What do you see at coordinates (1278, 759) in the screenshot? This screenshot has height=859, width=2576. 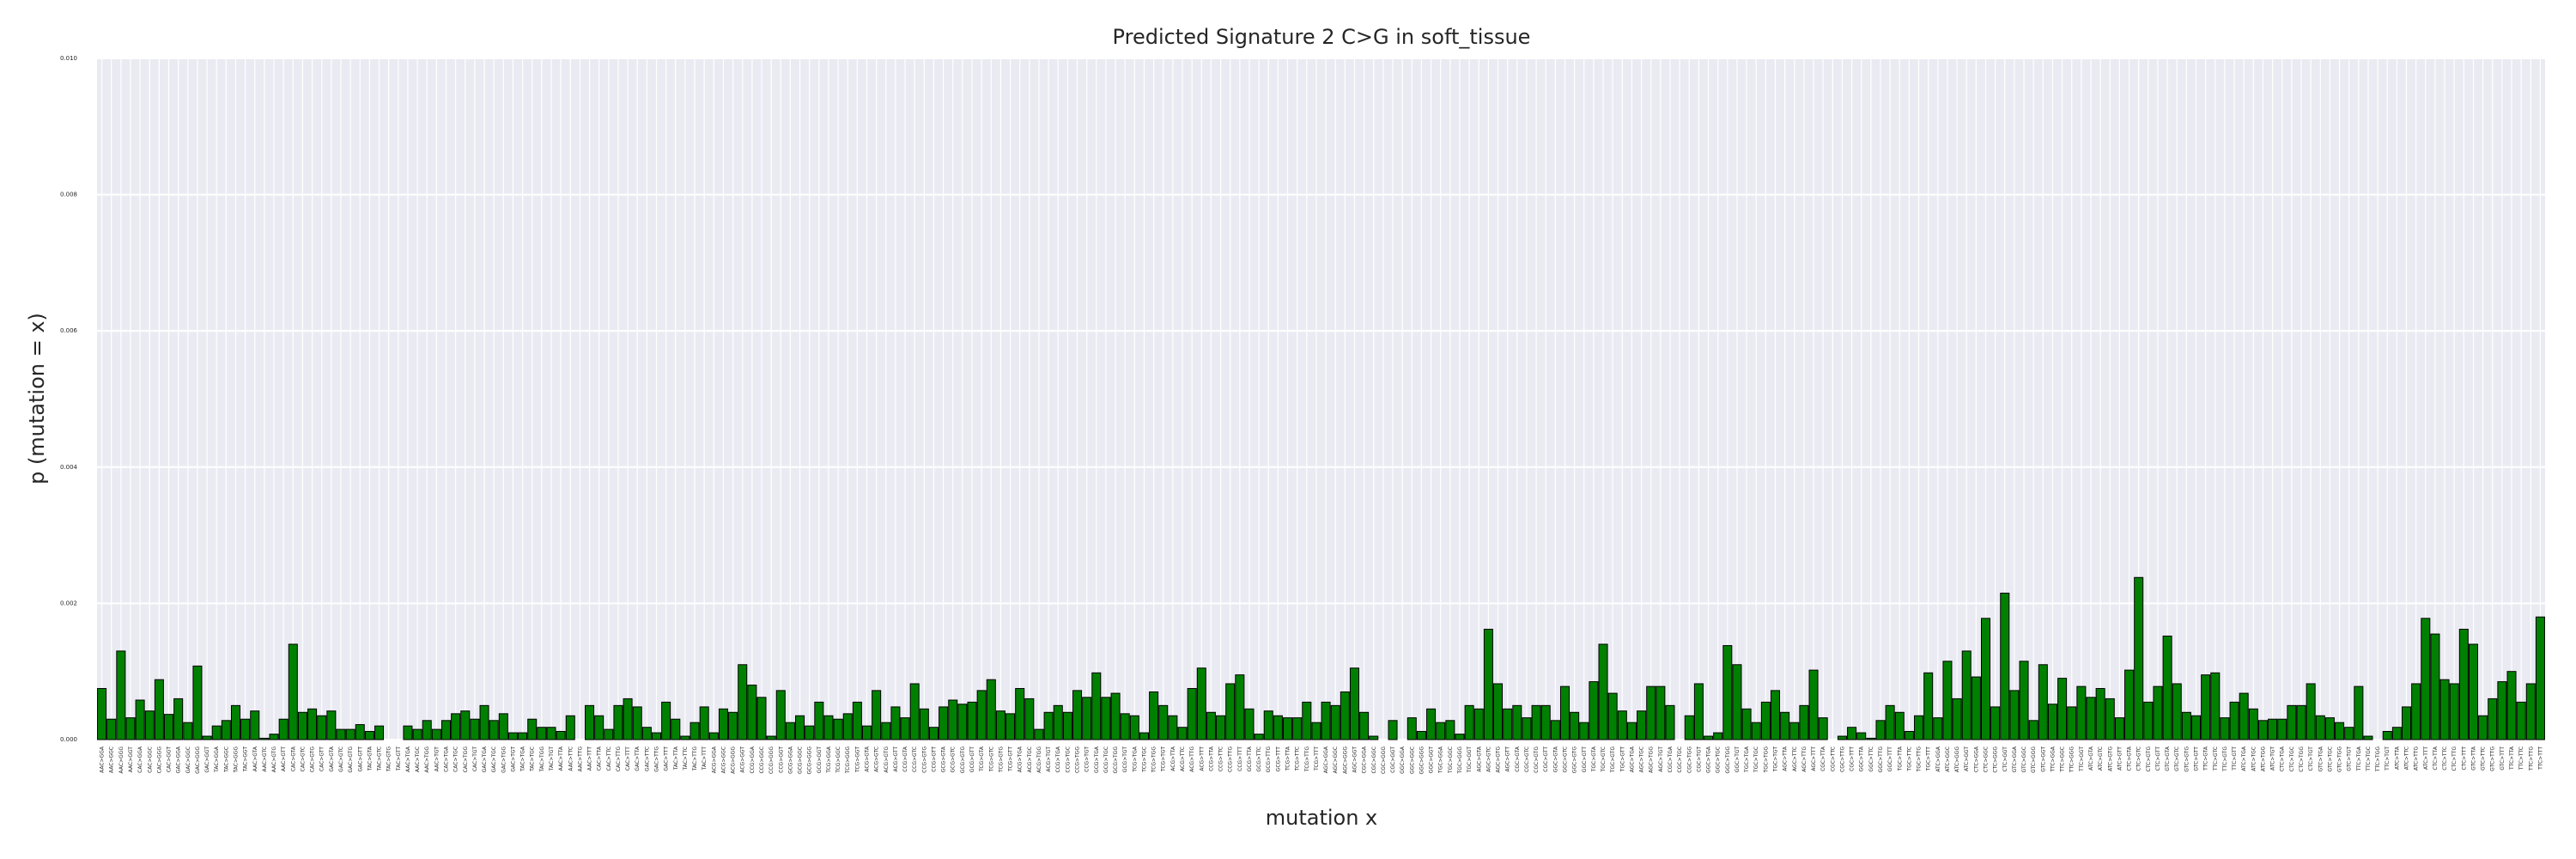 I see `x-tick-label: GCG>TTT` at bounding box center [1278, 759].